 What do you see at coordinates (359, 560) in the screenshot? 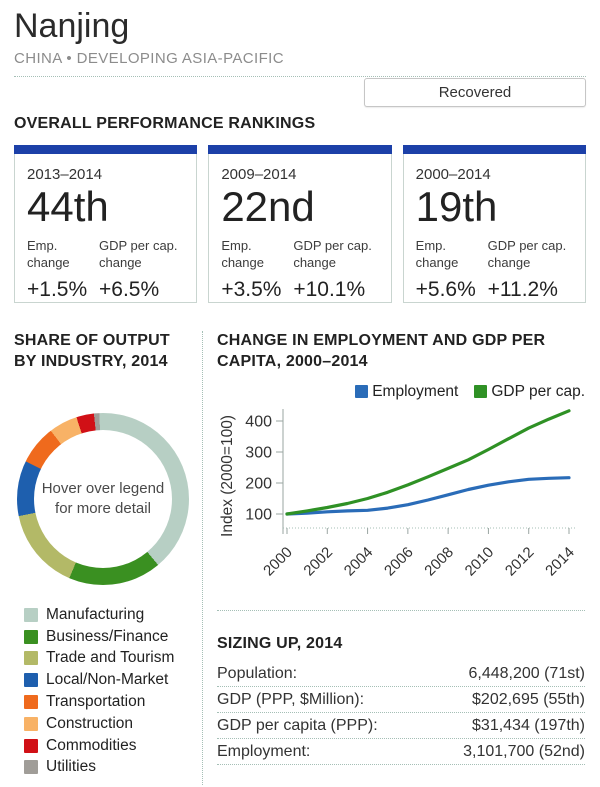
I see `svg-text: 2004` at bounding box center [359, 560].